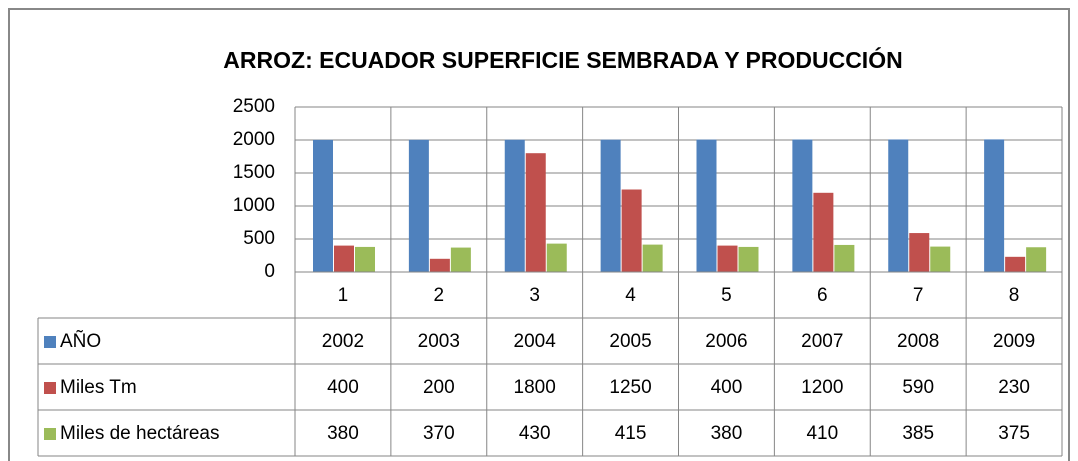  What do you see at coordinates (535, 433) in the screenshot?
I see `table-value: 430` at bounding box center [535, 433].